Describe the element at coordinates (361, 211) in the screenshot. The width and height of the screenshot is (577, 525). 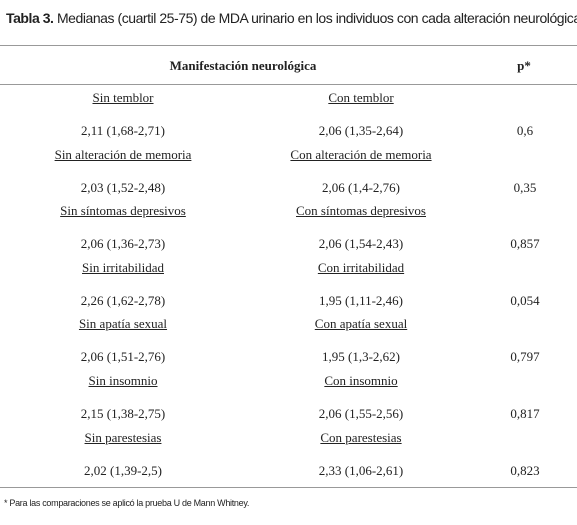
I see `group-label: Con síntomas depresivos` at that location.